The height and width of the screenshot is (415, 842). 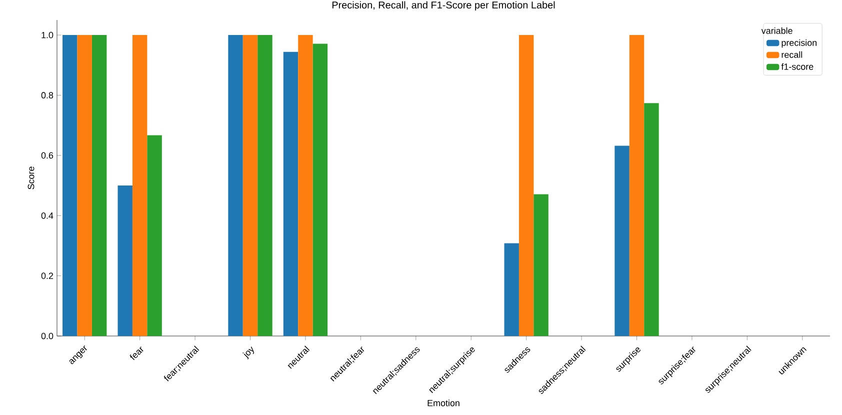 What do you see at coordinates (47, 155) in the screenshot?
I see `y-tick-label: 0.6` at bounding box center [47, 155].